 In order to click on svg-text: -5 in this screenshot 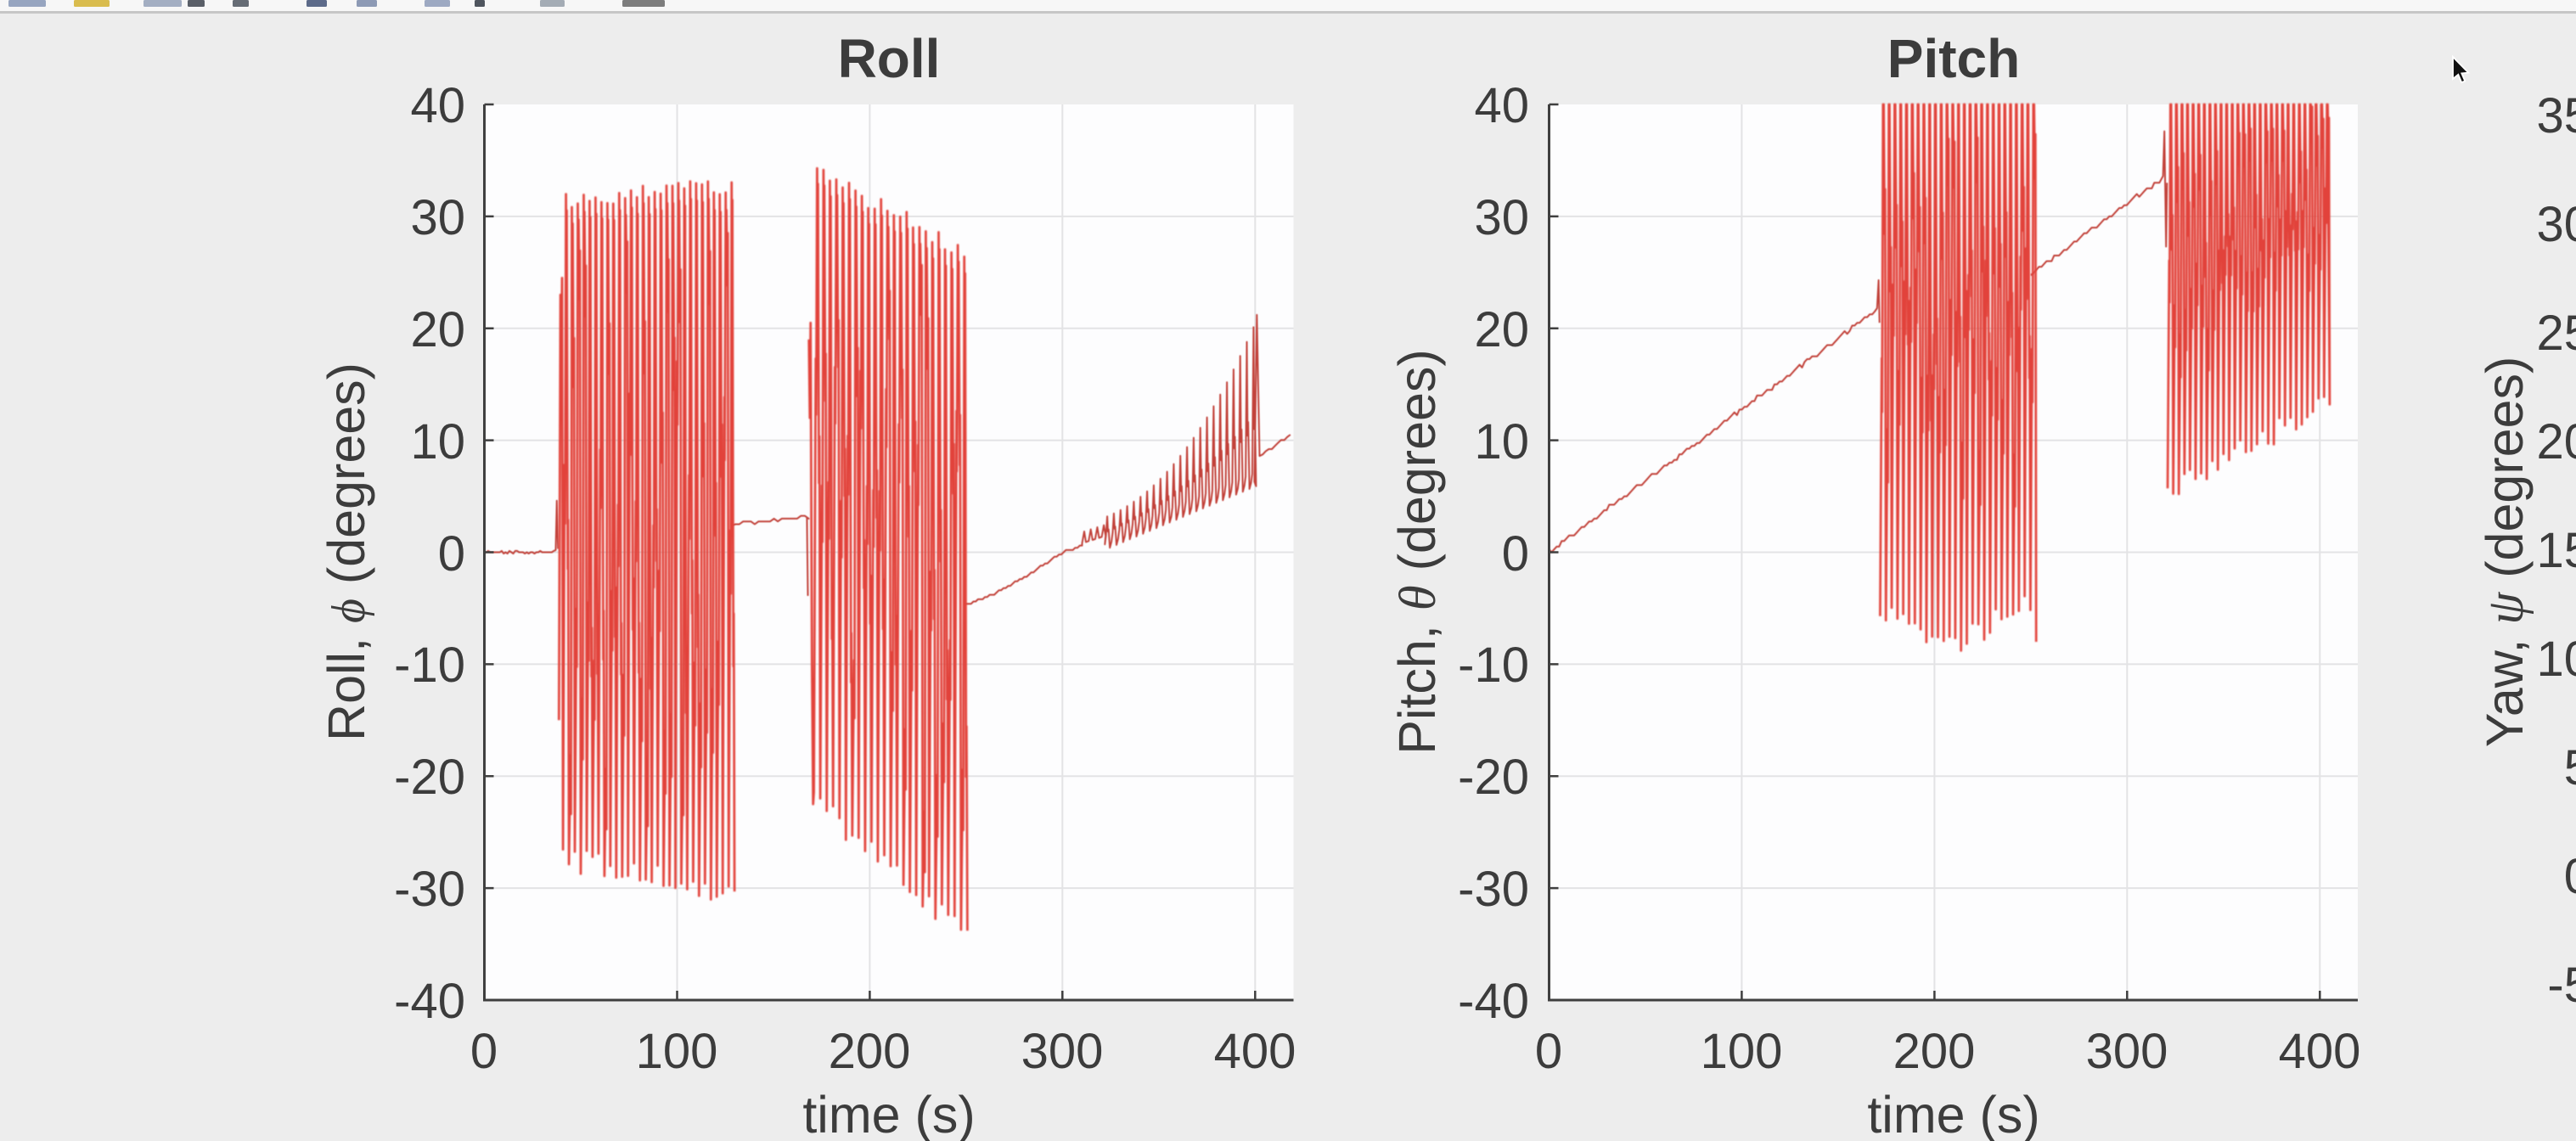, I will do `click(2561, 985)`.